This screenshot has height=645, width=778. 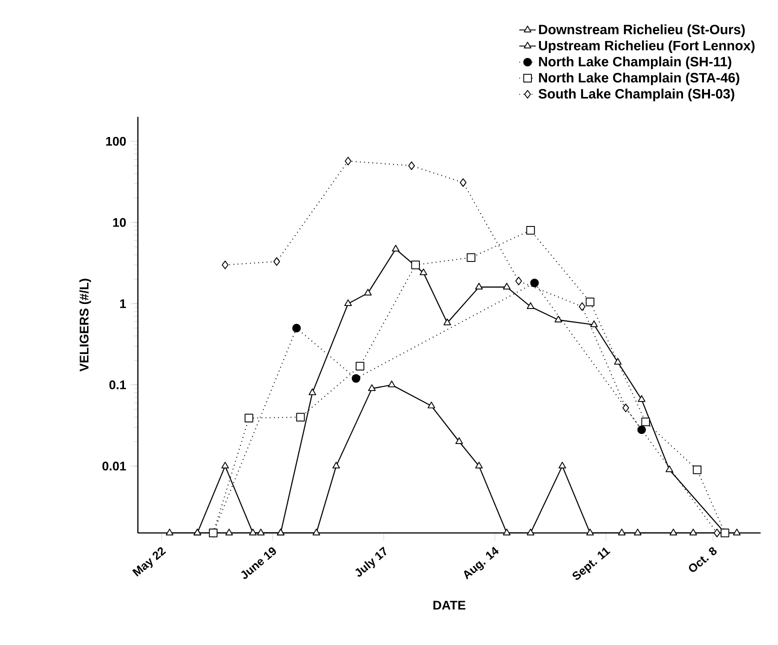 What do you see at coordinates (646, 47) in the screenshot?
I see `legend-label: Upstream Richelieu (Fort Lennox)` at bounding box center [646, 47].